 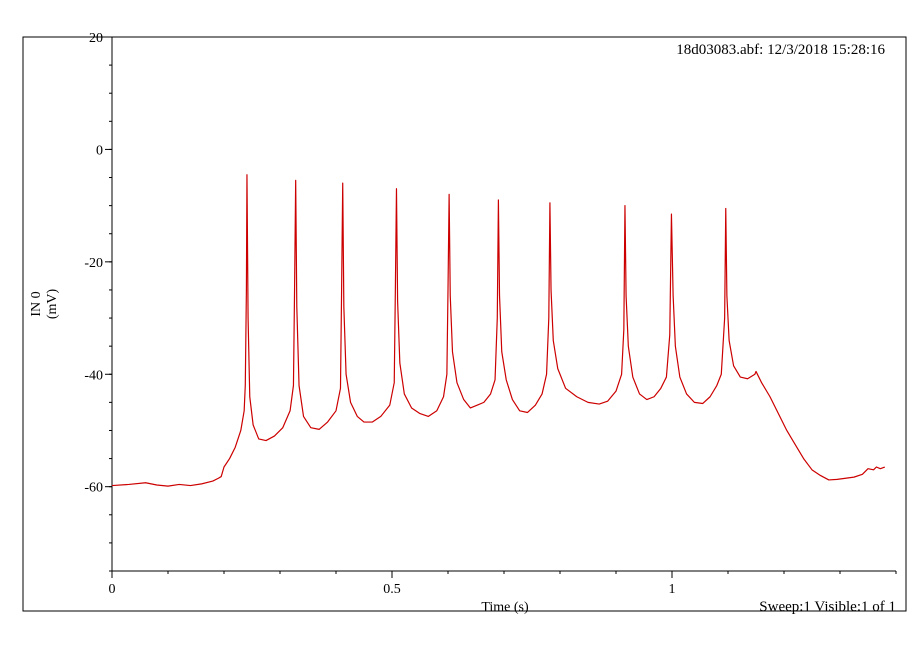 What do you see at coordinates (99, 150) in the screenshot?
I see `y-tick-label: 0` at bounding box center [99, 150].